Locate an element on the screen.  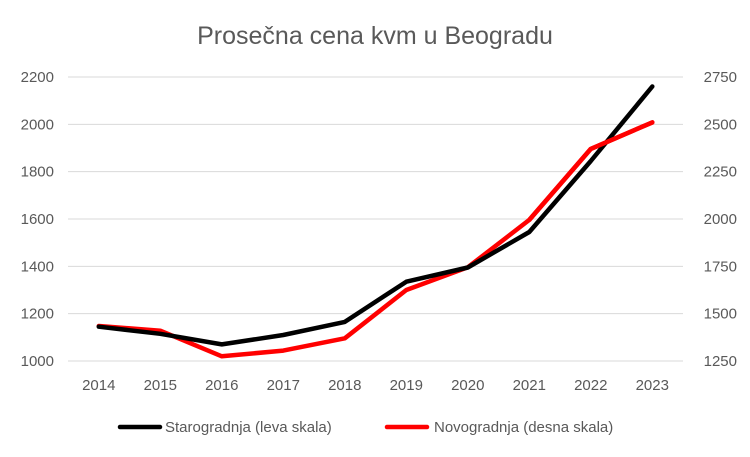
right-tick-label: 2750 is located at coordinates (720, 77).